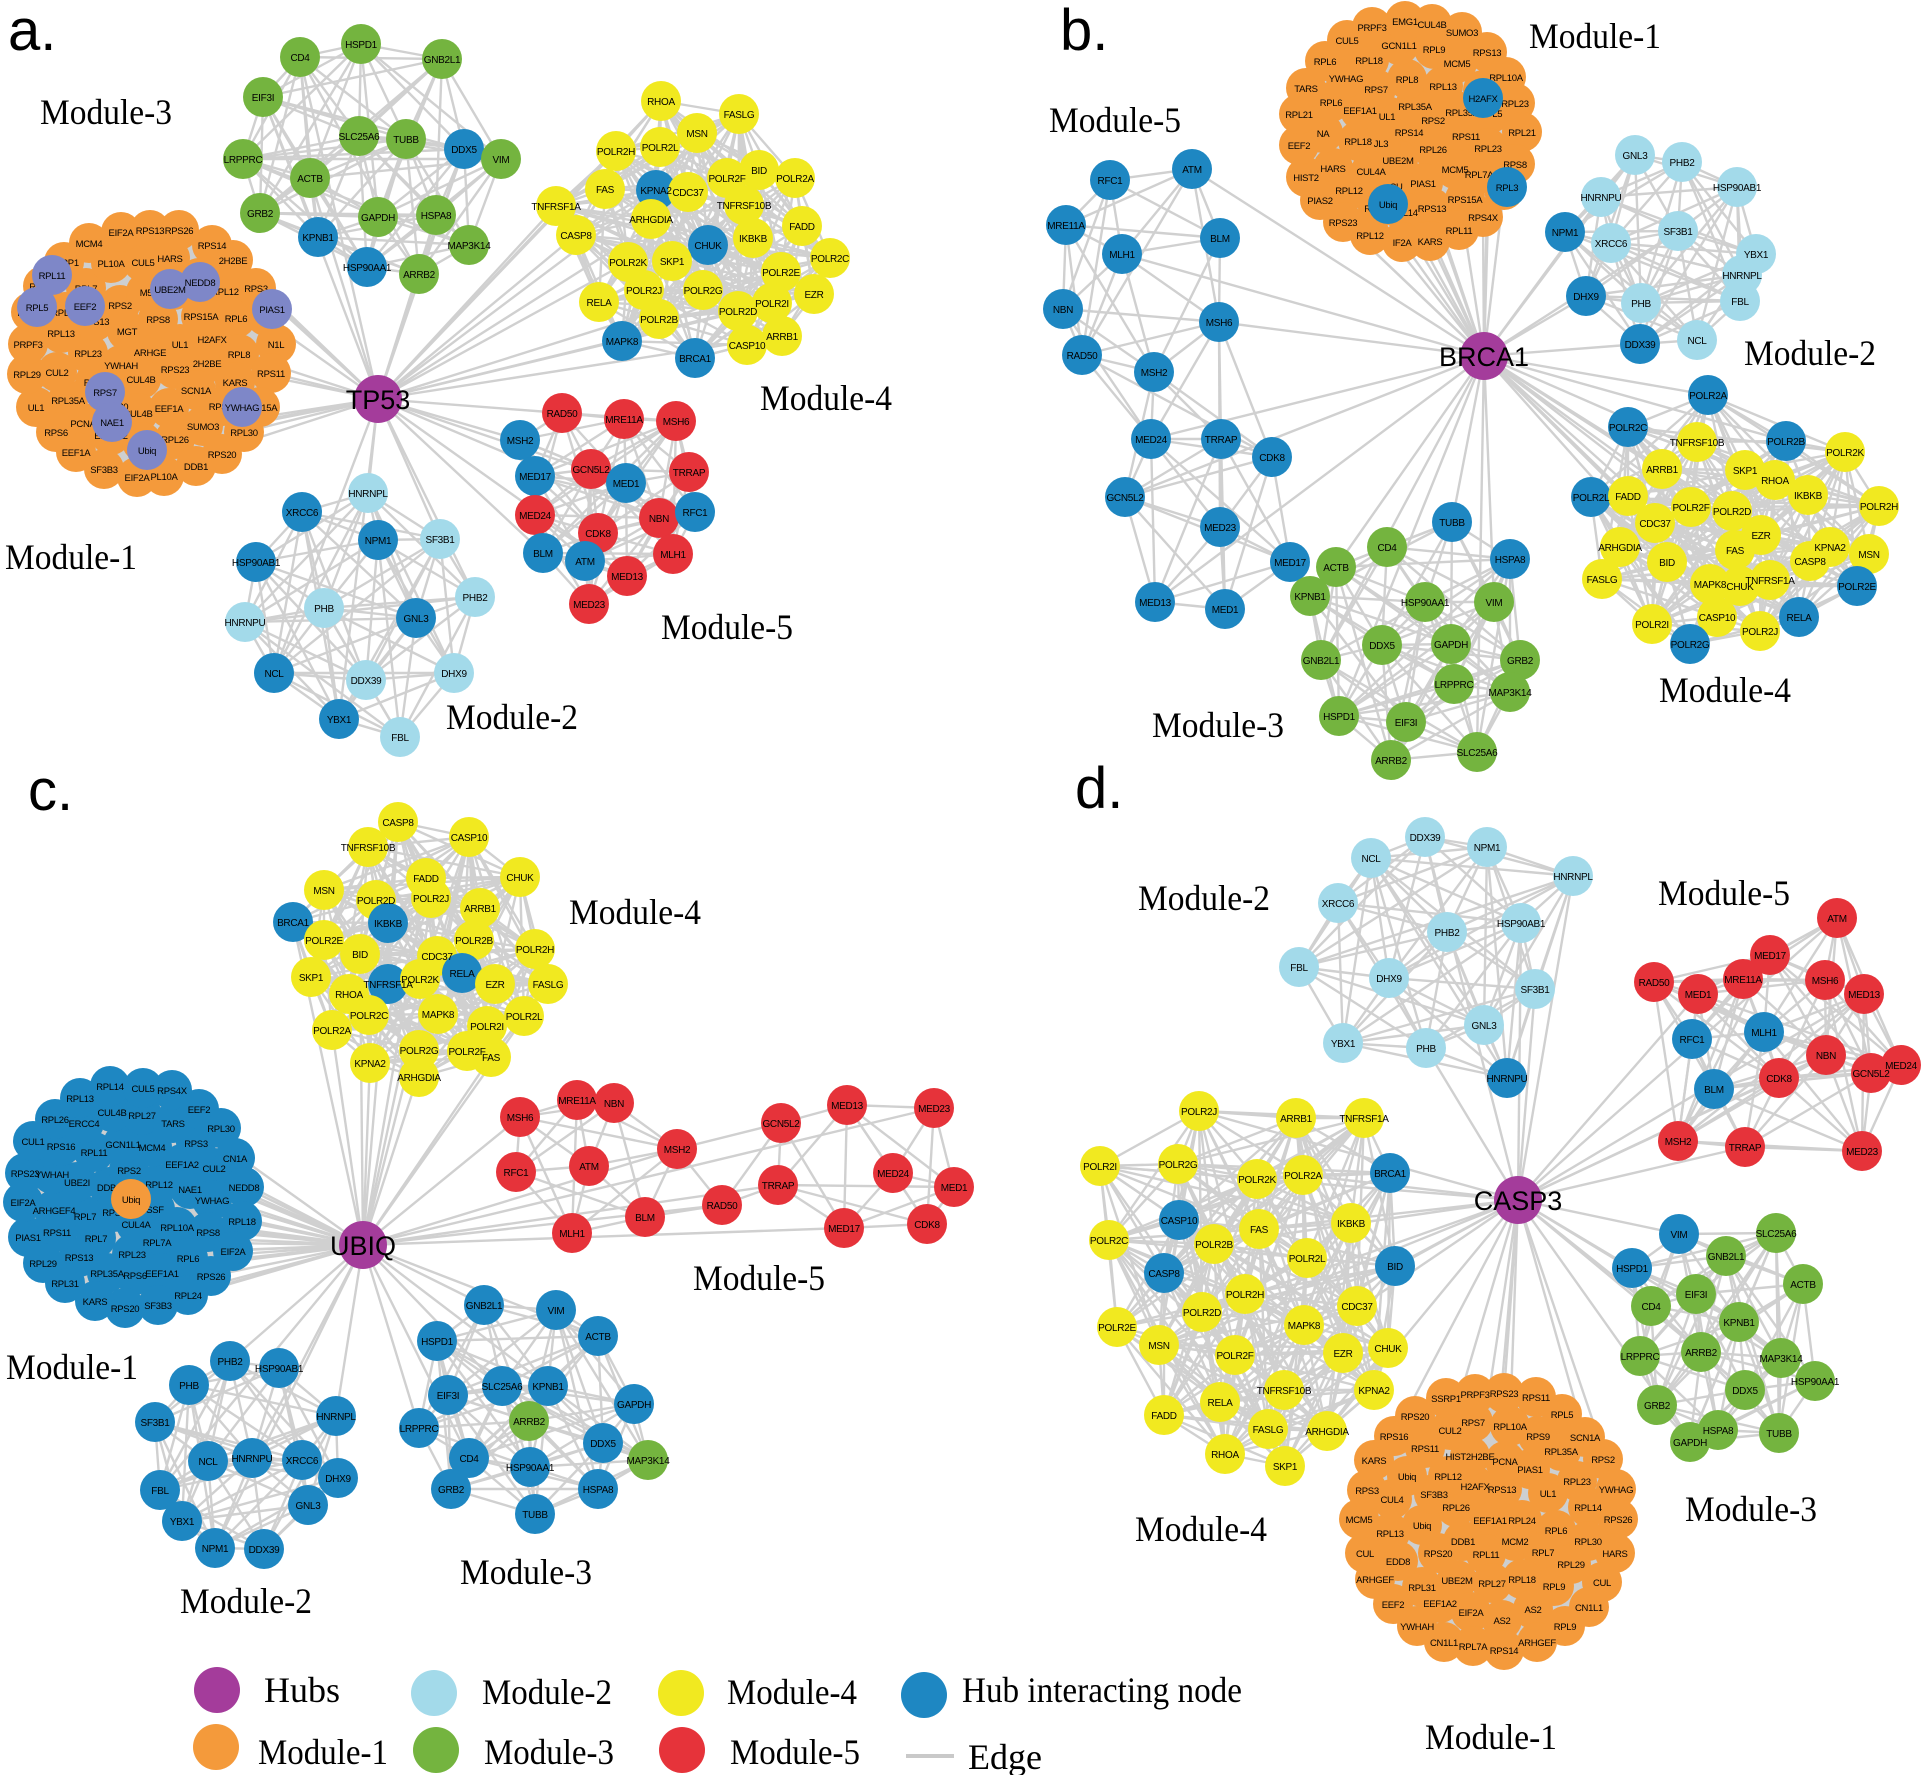 The width and height of the screenshot is (1923, 1775). I want to click on svg-text: AS2, so click(1532, 1610).